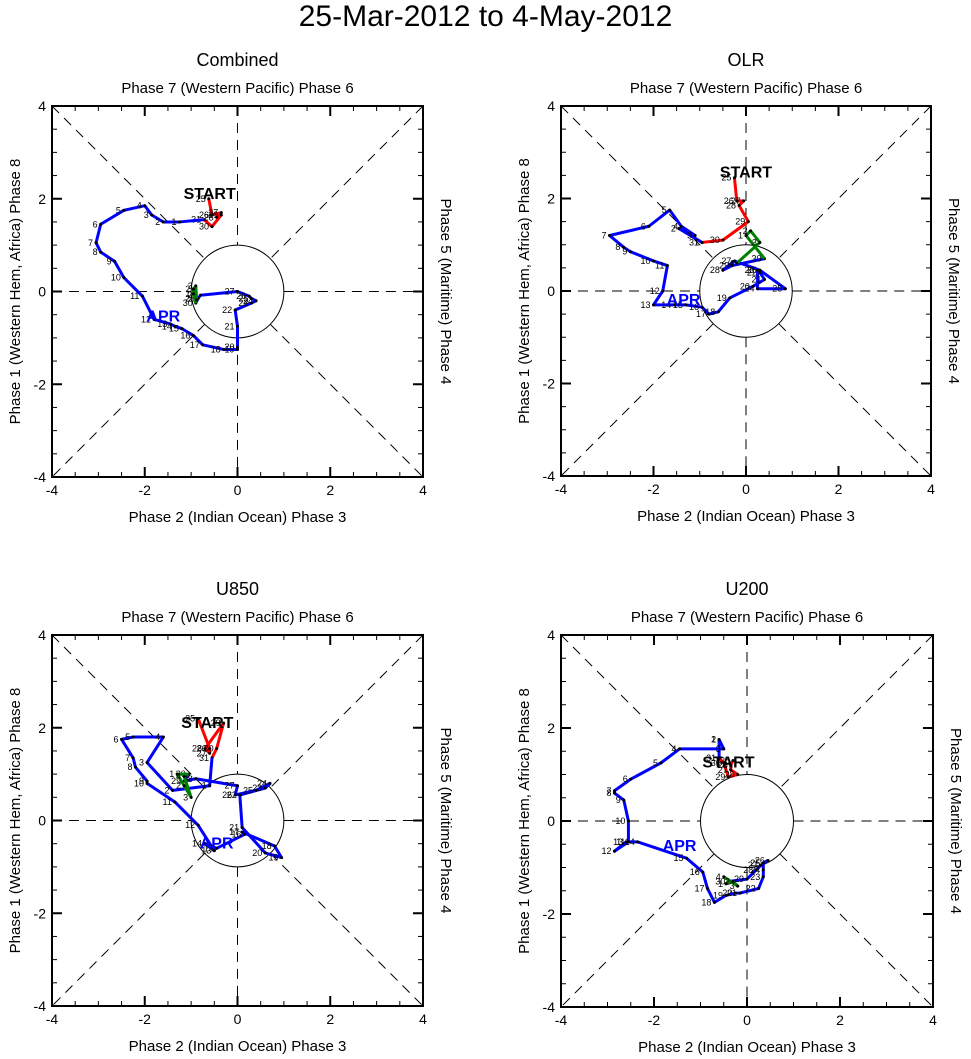 This screenshot has width=971, height=1059. What do you see at coordinates (42, 635) in the screenshot?
I see `y-tick-label: 4` at bounding box center [42, 635].